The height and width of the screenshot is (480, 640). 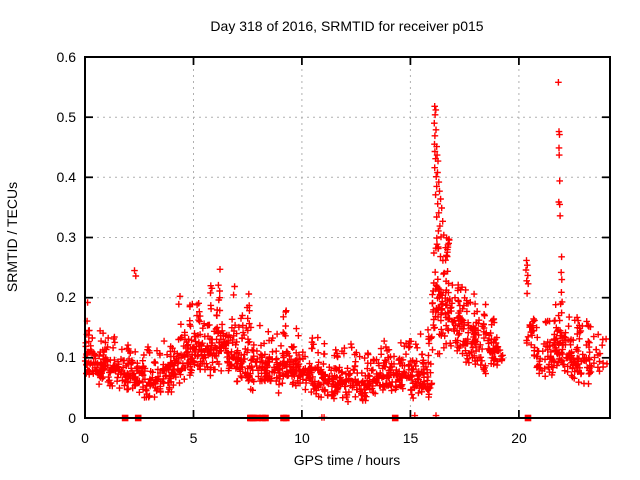 What do you see at coordinates (72, 418) in the screenshot?
I see `y-tick-label-0: 0` at bounding box center [72, 418].